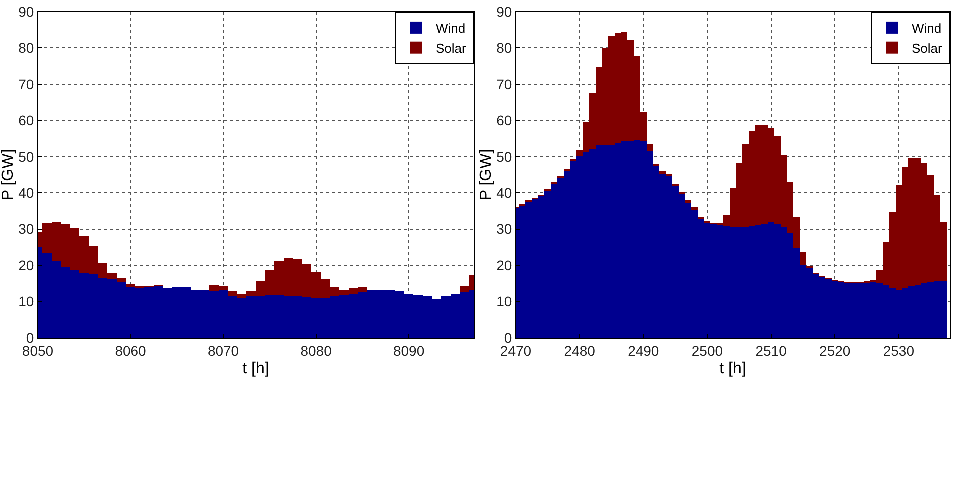 This screenshot has width=956, height=482. I want to click on x-tick-label: 8060, so click(131, 350).